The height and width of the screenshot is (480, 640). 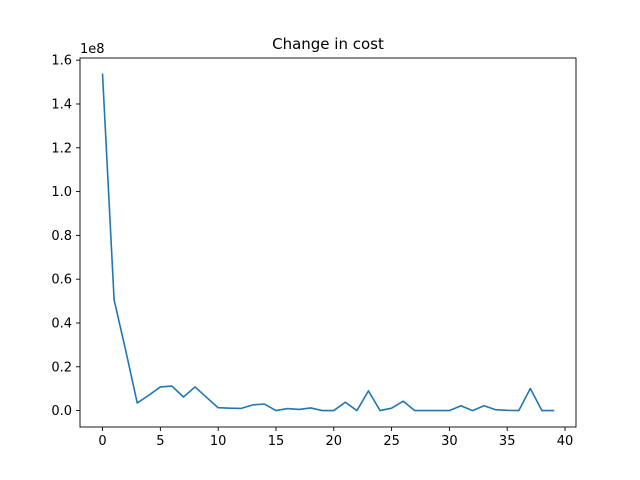 What do you see at coordinates (160, 441) in the screenshot?
I see `x-tick-label: 5` at bounding box center [160, 441].